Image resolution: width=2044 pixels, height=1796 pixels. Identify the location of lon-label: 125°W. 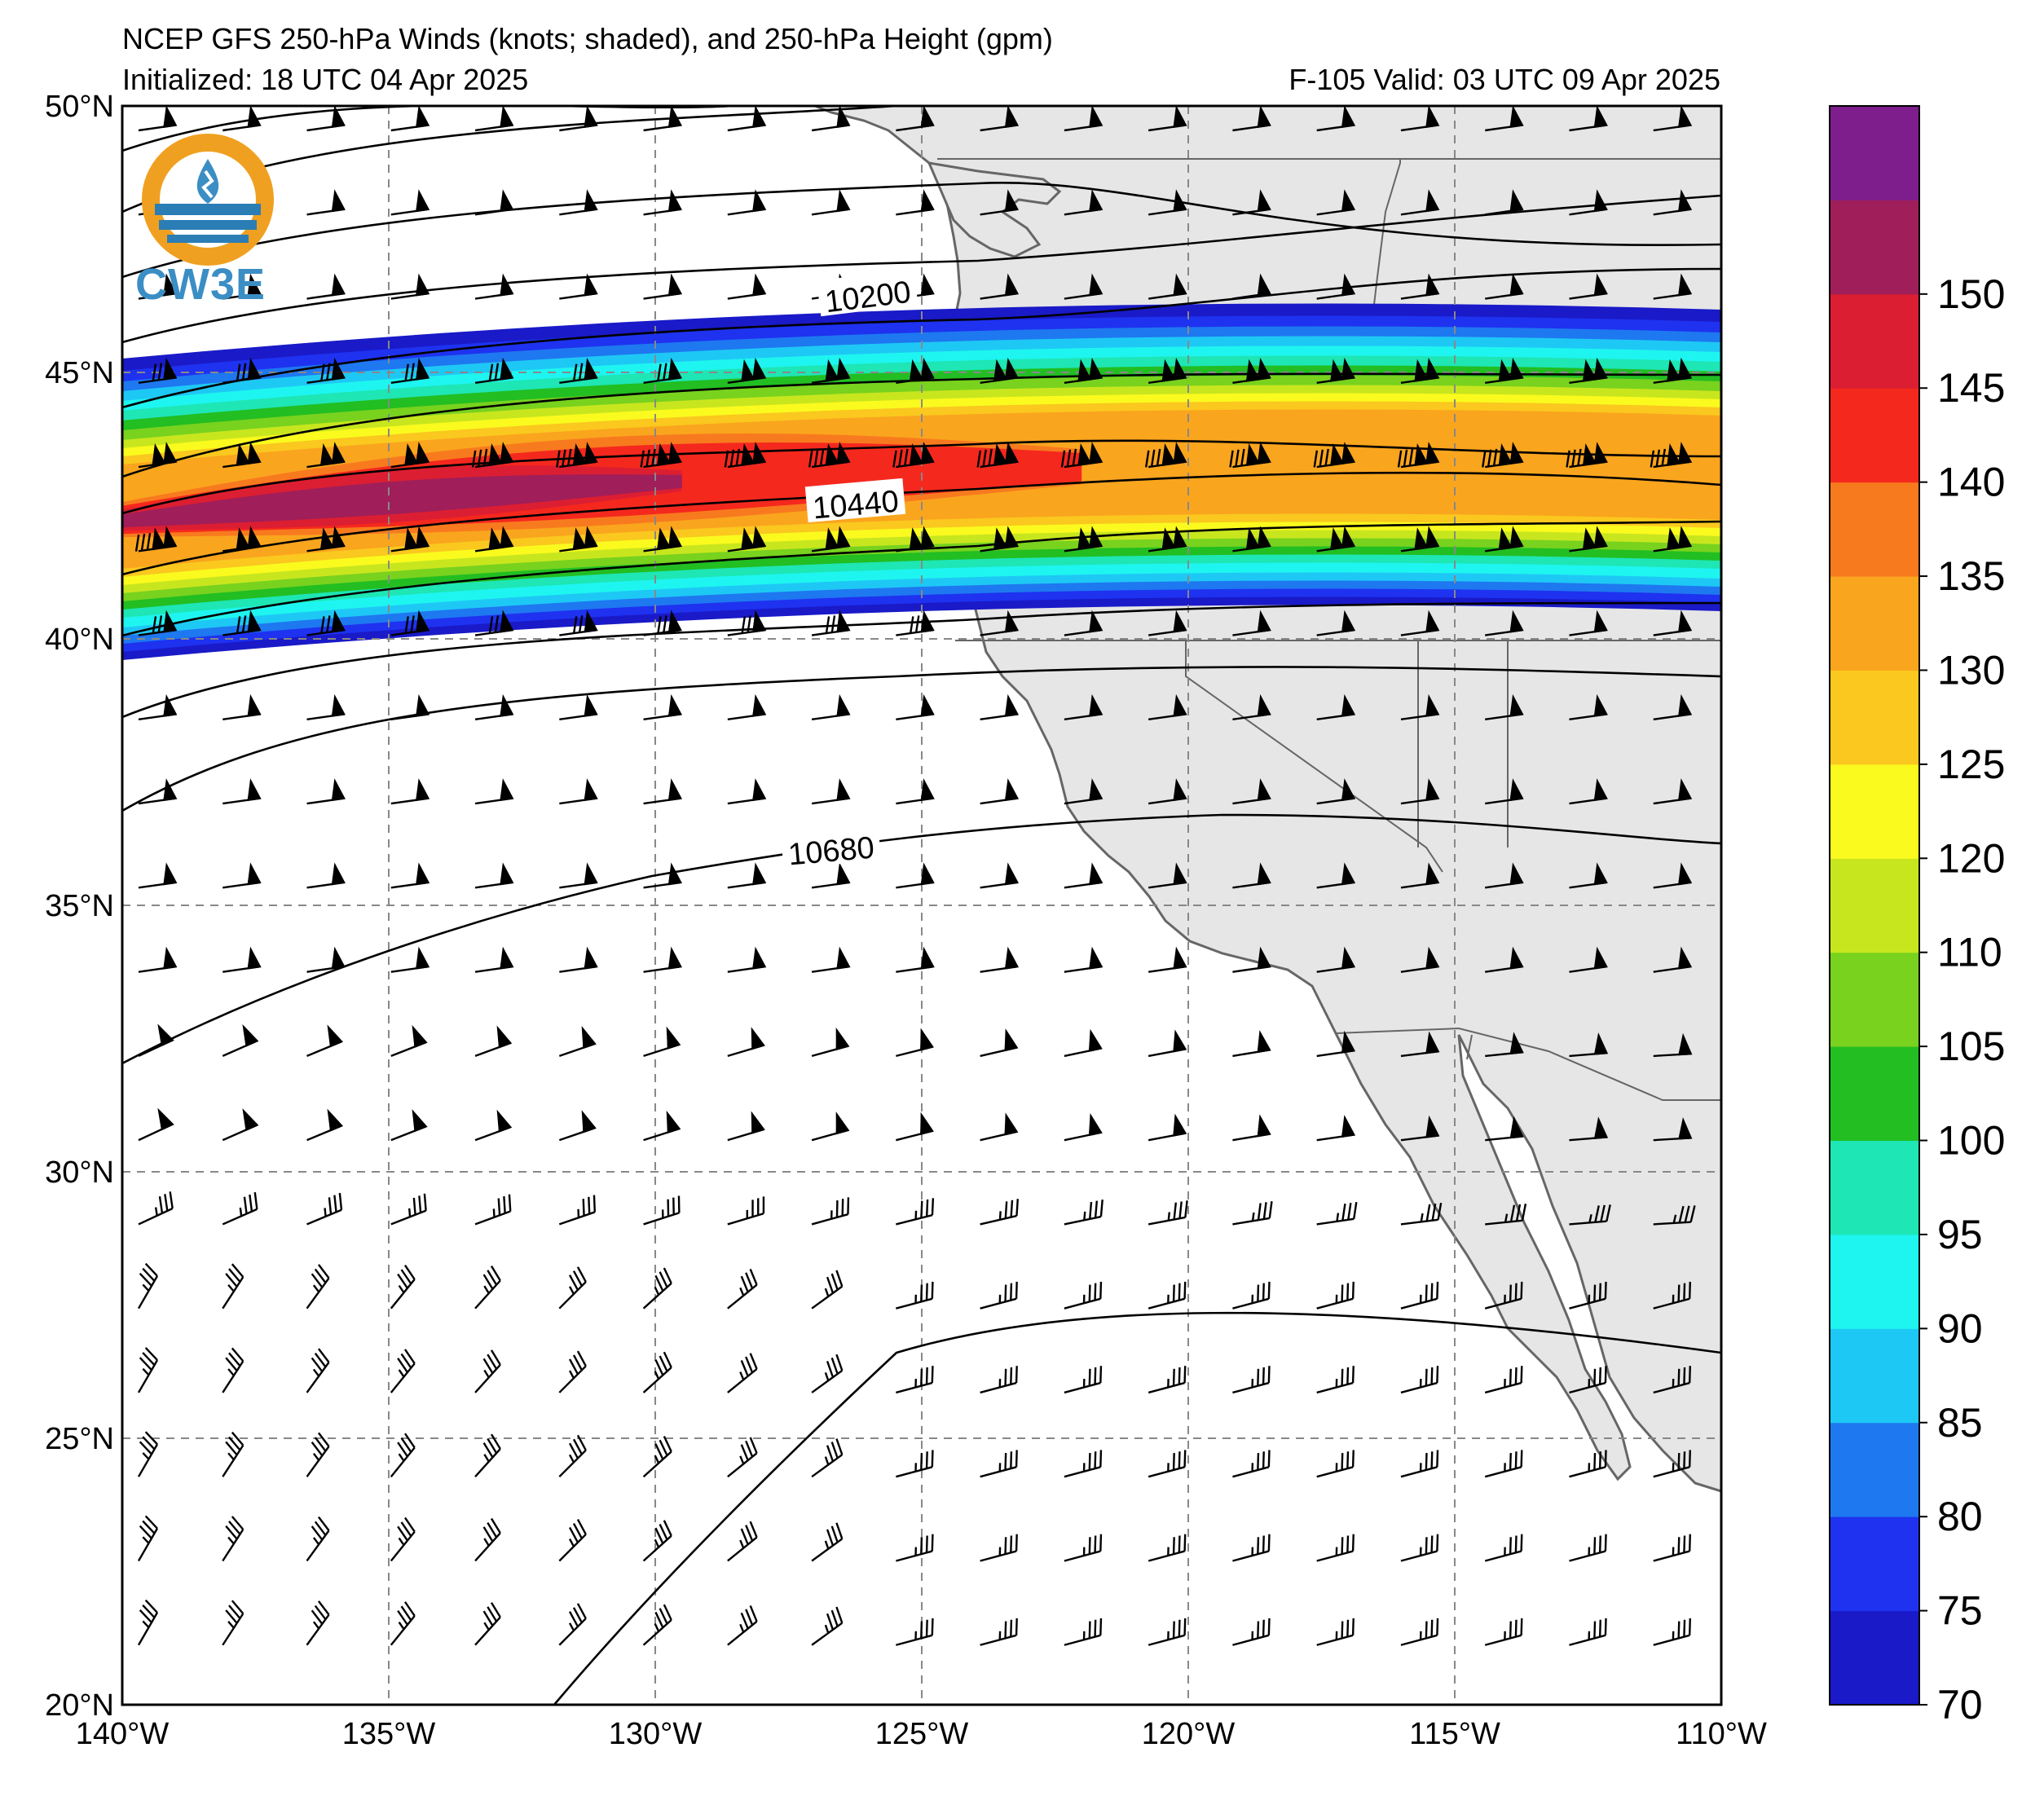
(922, 1734).